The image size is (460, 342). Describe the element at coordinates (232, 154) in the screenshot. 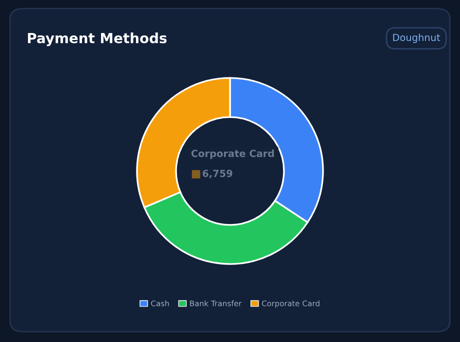

I see `text: Corporate Card` at that location.